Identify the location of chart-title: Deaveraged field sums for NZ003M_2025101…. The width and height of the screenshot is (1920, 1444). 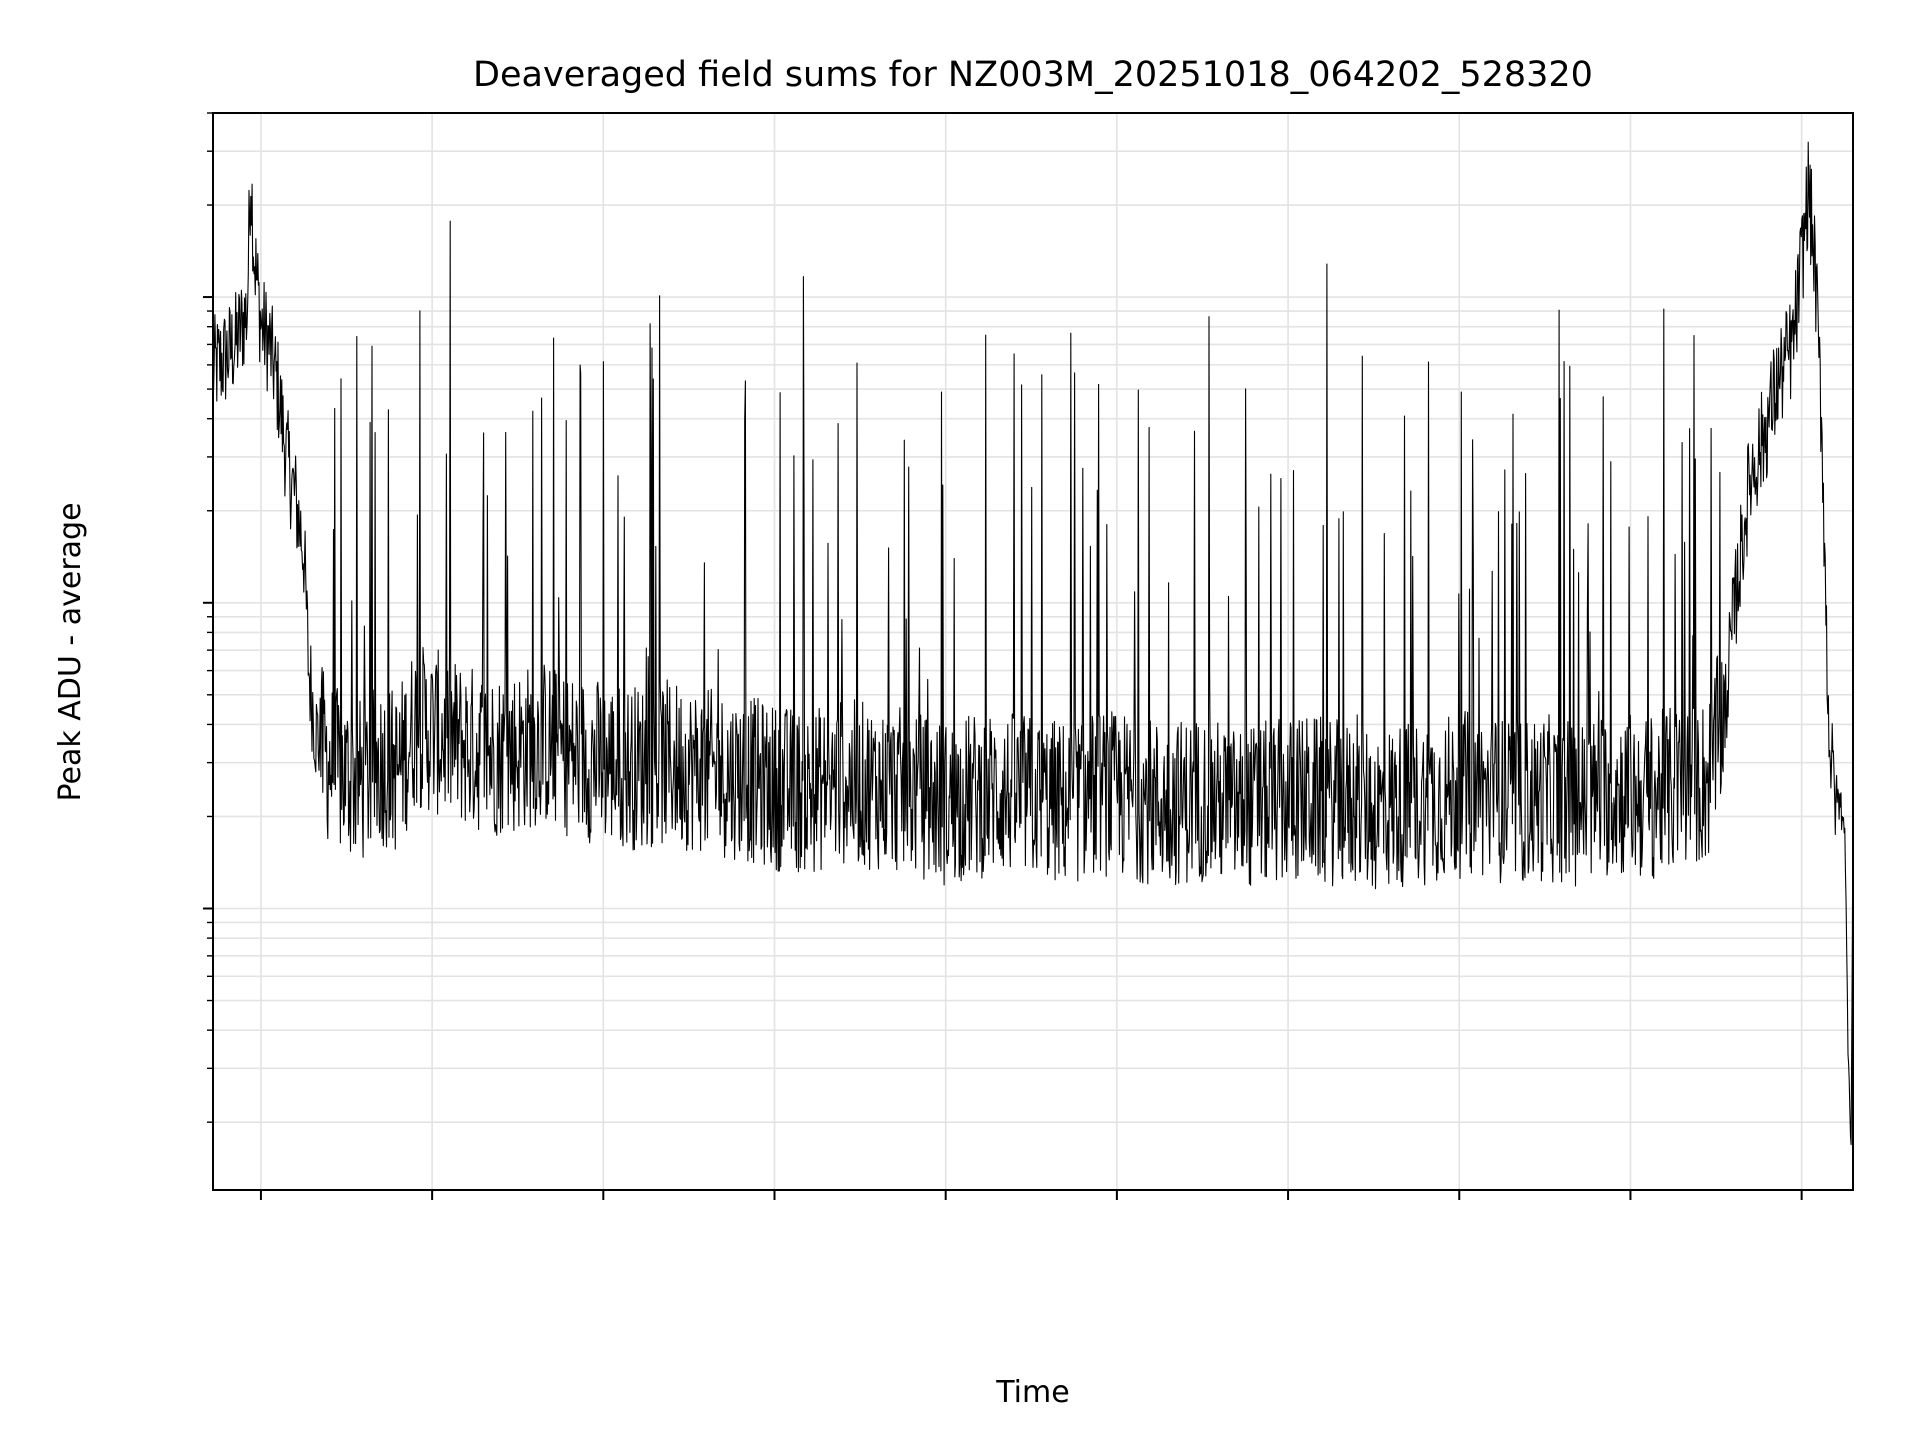
(1033, 75).